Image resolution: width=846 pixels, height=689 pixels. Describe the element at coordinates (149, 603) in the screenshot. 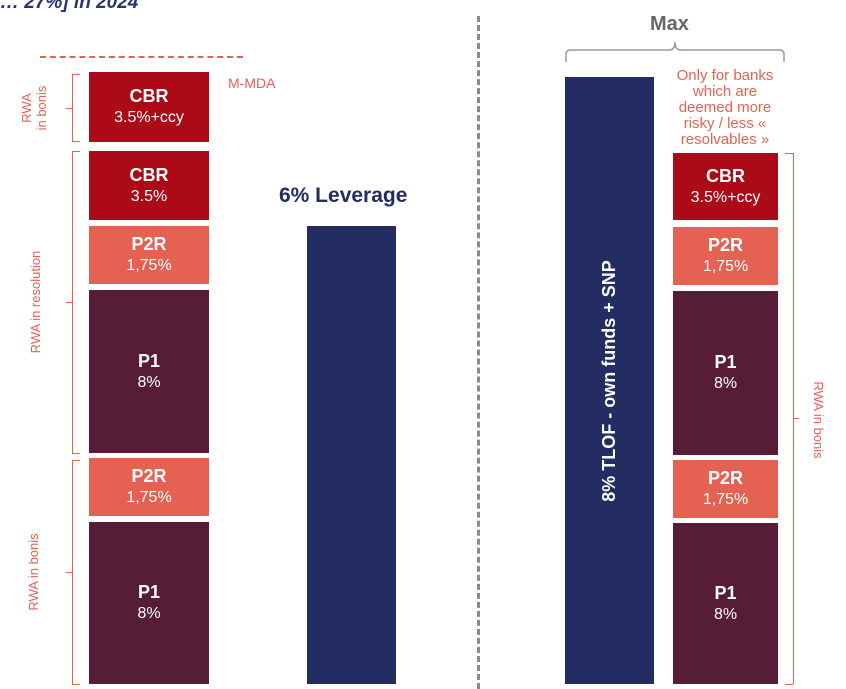

I see `left-p1-block-2: P1 8%` at that location.